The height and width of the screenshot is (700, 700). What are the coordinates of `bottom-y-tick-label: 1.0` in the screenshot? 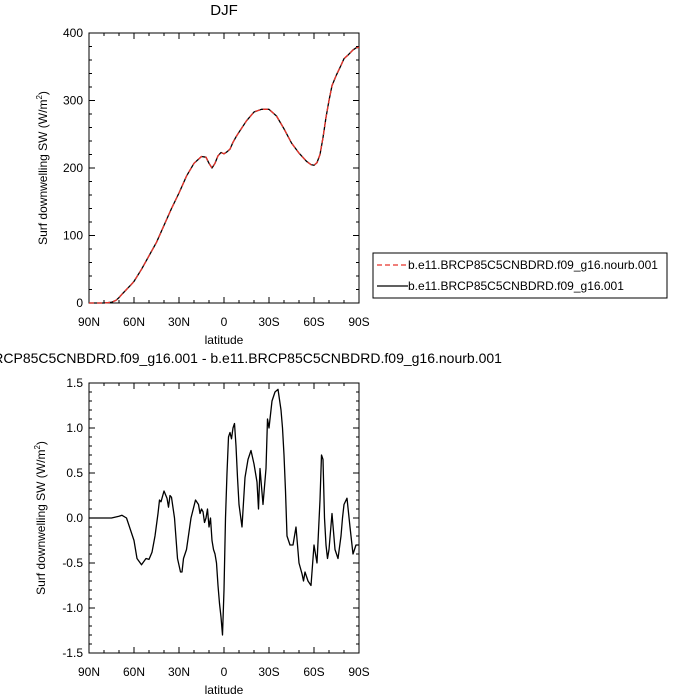 It's located at (74, 428).